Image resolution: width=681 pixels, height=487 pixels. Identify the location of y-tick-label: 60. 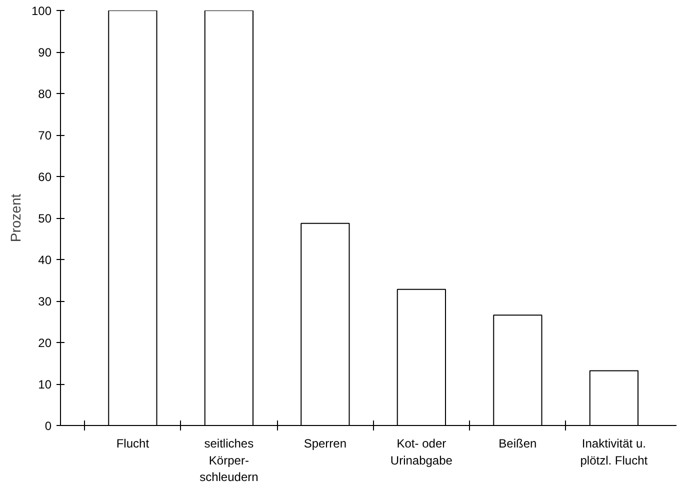
(45, 177).